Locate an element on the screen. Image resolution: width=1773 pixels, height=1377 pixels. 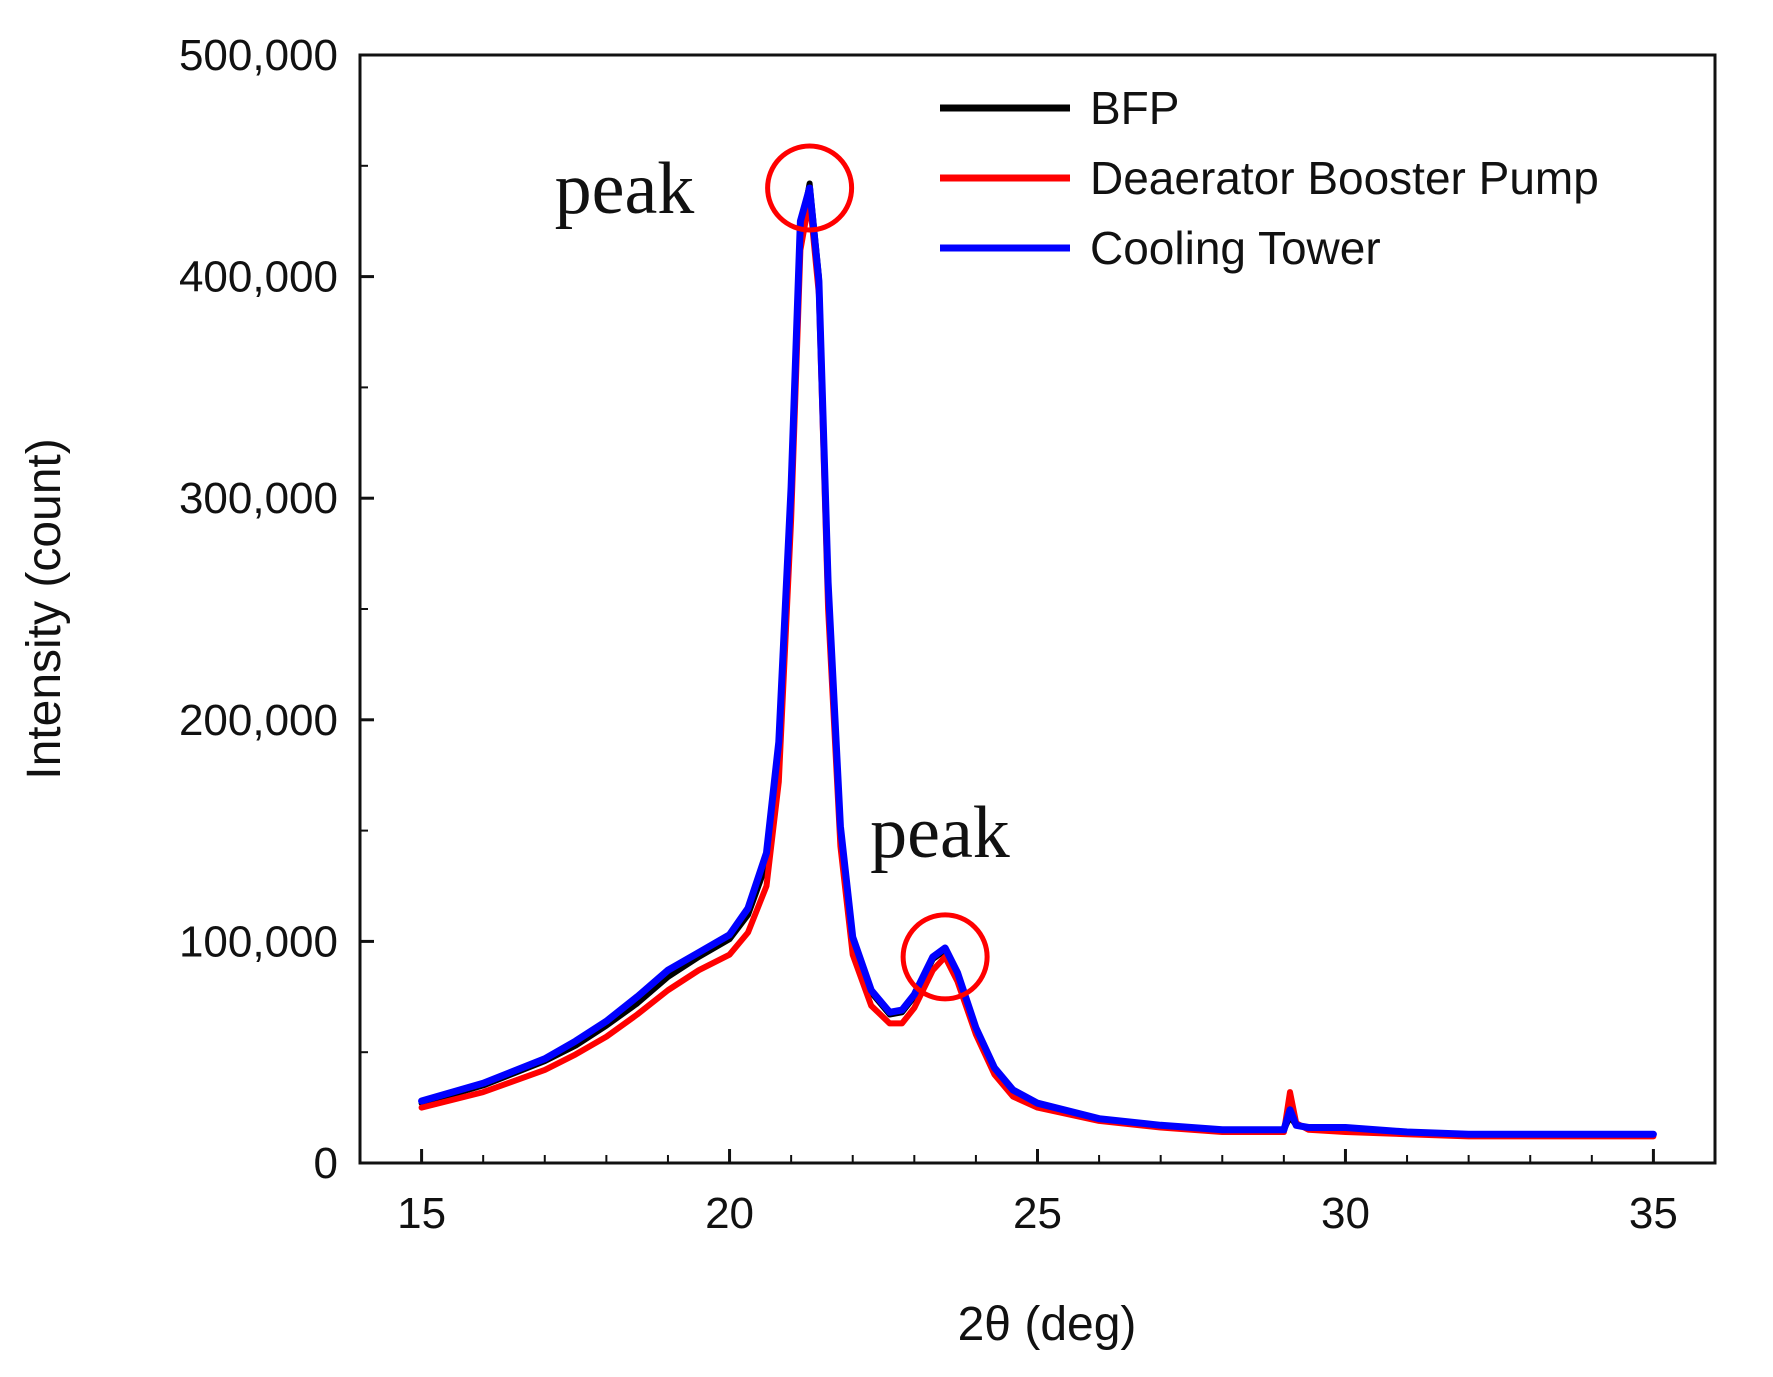
y-tick-label: 200,000 is located at coordinates (258, 720).